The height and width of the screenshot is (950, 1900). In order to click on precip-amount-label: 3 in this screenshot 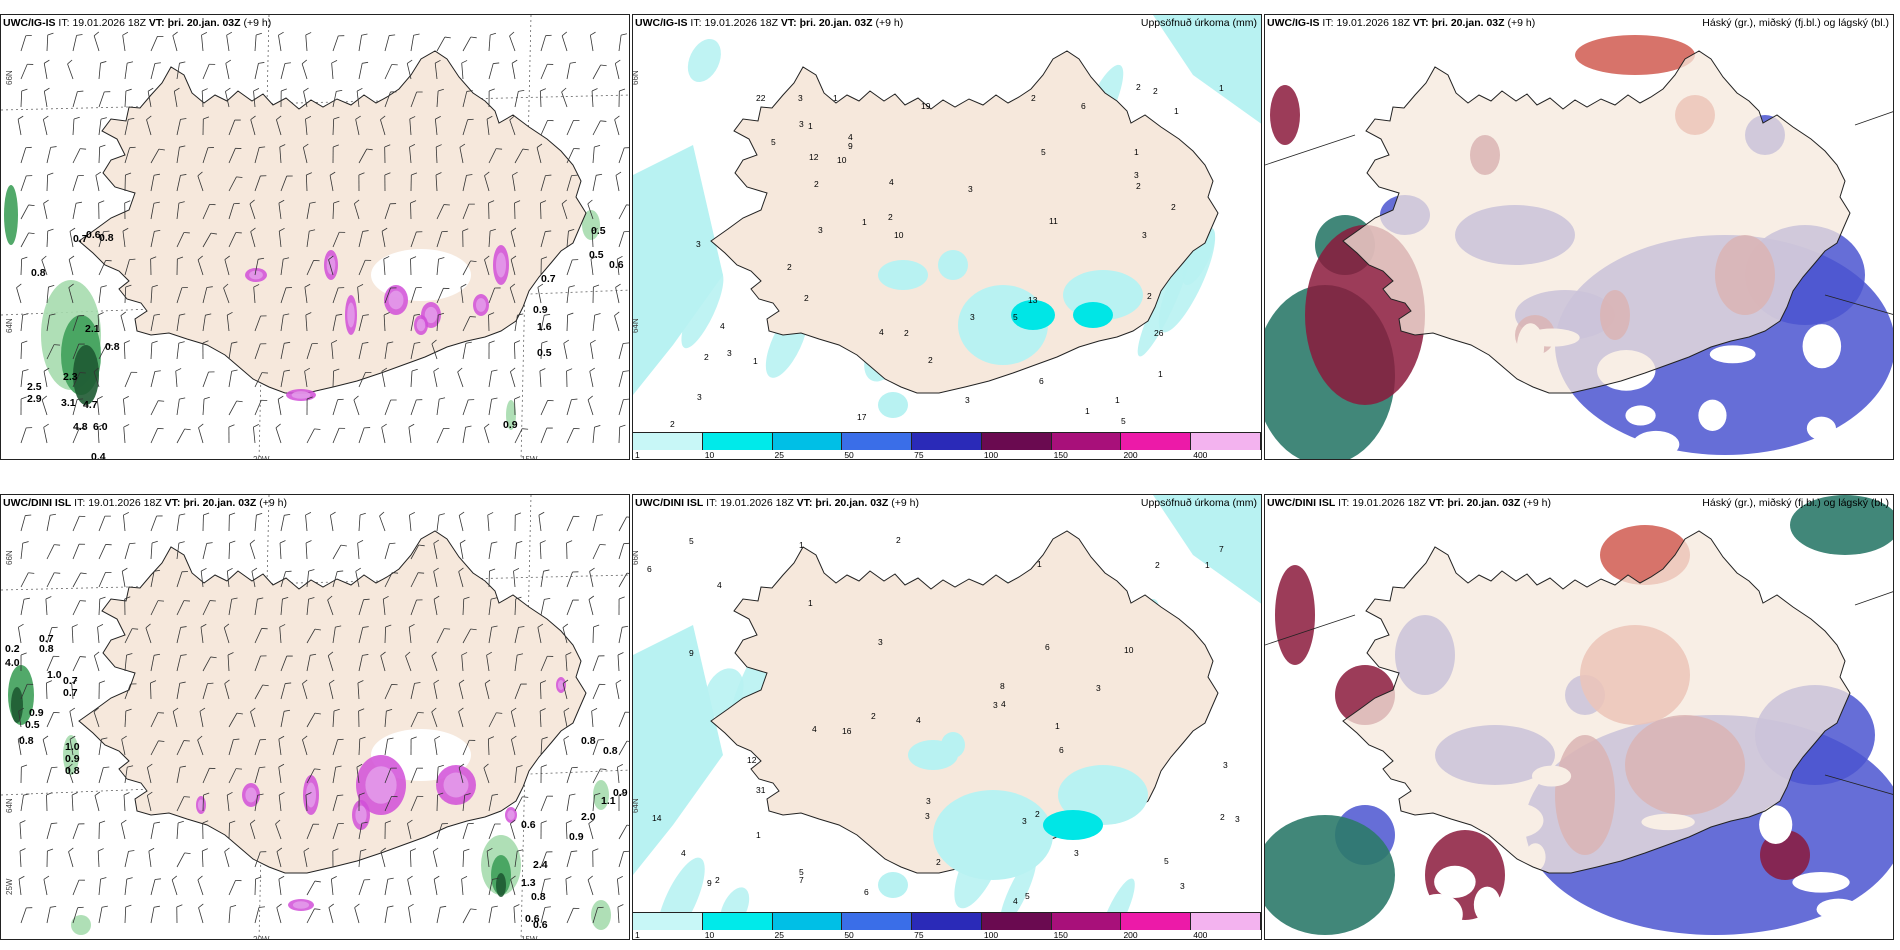, I will do `click(1182, 886)`.